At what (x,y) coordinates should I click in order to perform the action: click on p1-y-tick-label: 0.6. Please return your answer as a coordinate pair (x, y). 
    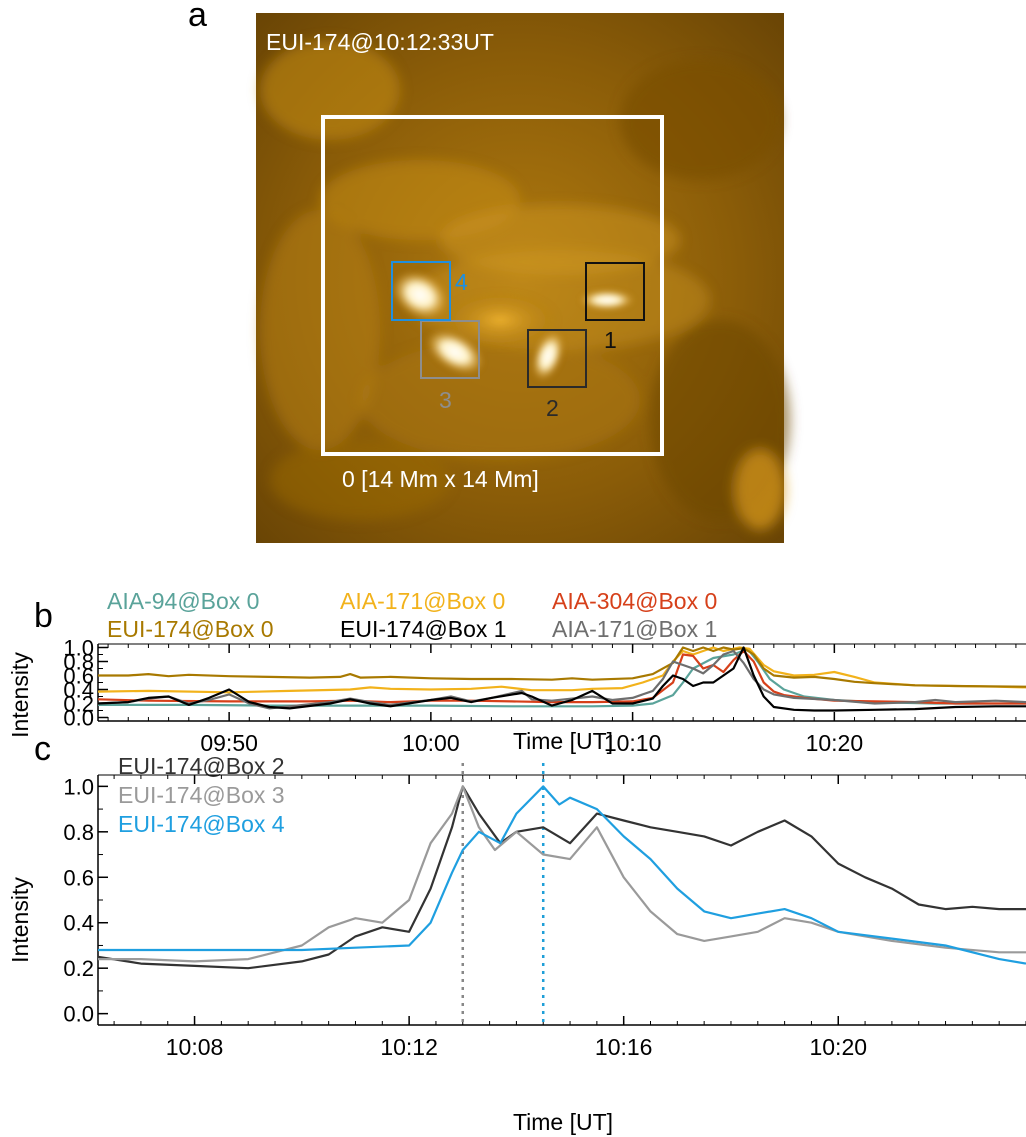
    Looking at the image, I should click on (78, 877).